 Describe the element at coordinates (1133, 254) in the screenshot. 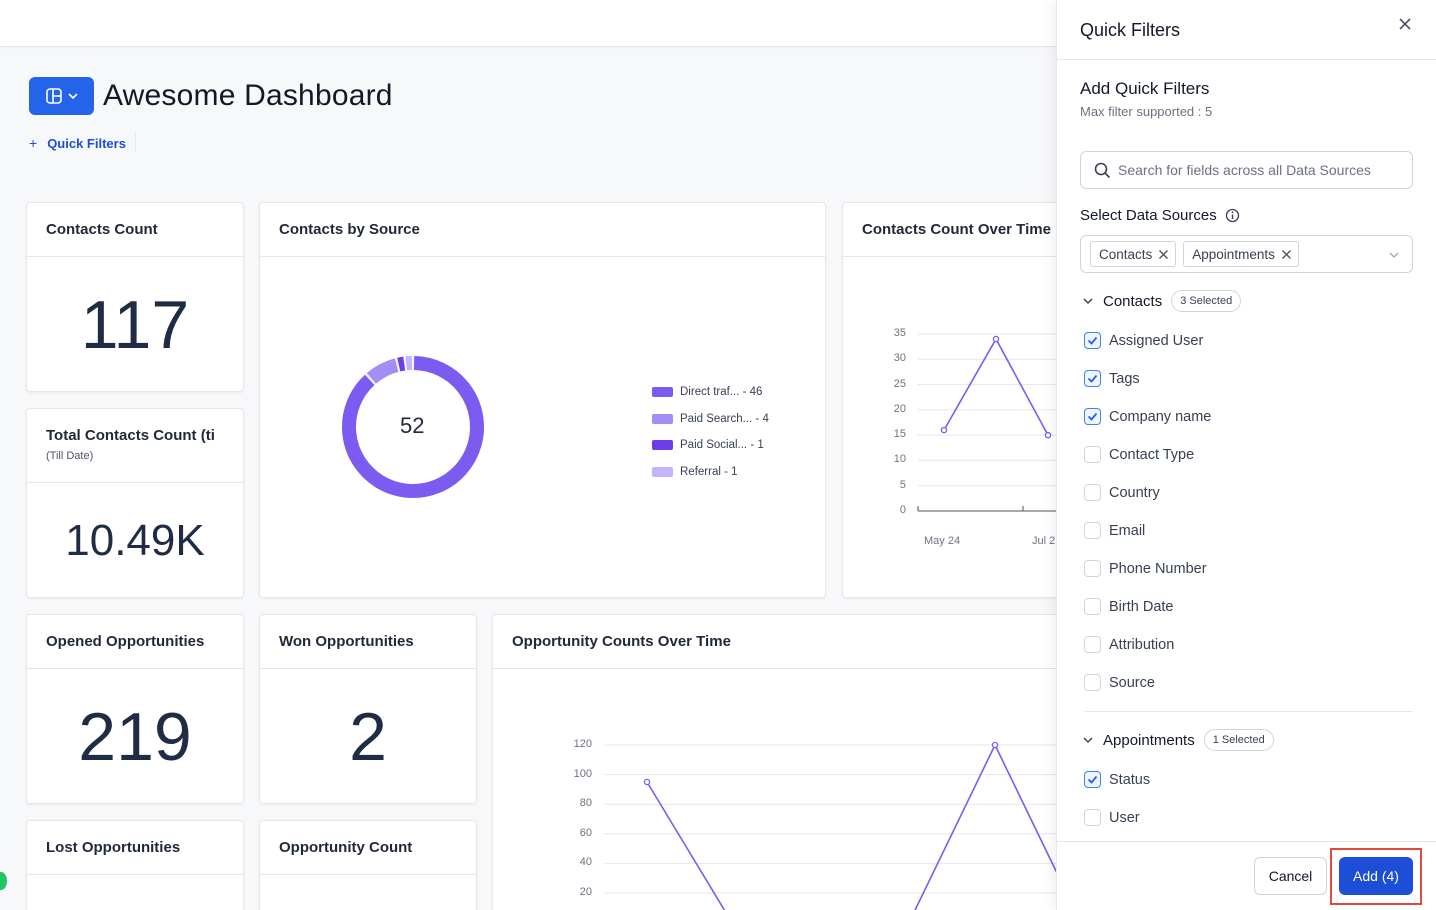

I see `chip-contacts: Contacts` at that location.